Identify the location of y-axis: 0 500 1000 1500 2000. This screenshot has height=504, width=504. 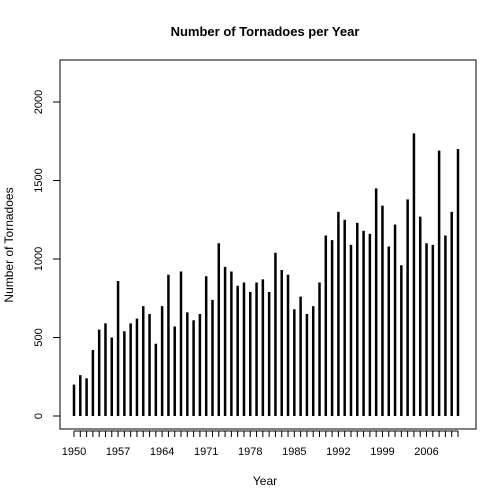
(47, 254).